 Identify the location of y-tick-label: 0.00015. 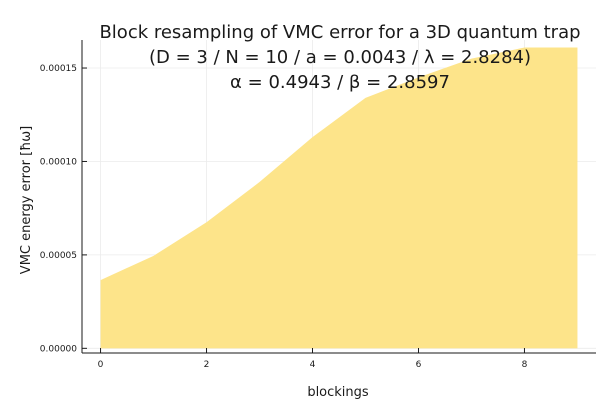
(58, 69).